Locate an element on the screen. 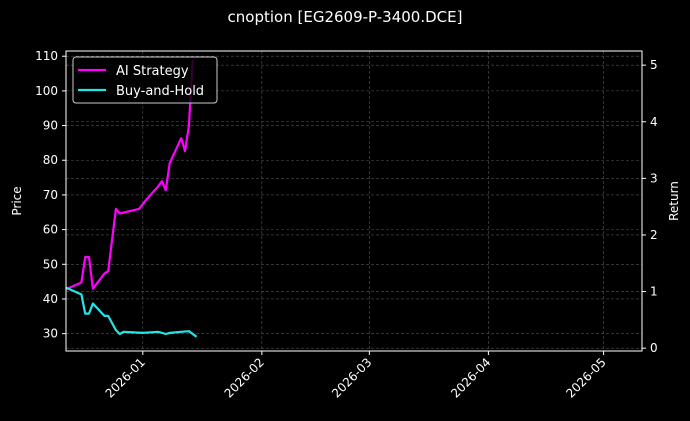 The height and width of the screenshot is (421, 690). x-tick-label: 2026-03 is located at coordinates (351, 377).